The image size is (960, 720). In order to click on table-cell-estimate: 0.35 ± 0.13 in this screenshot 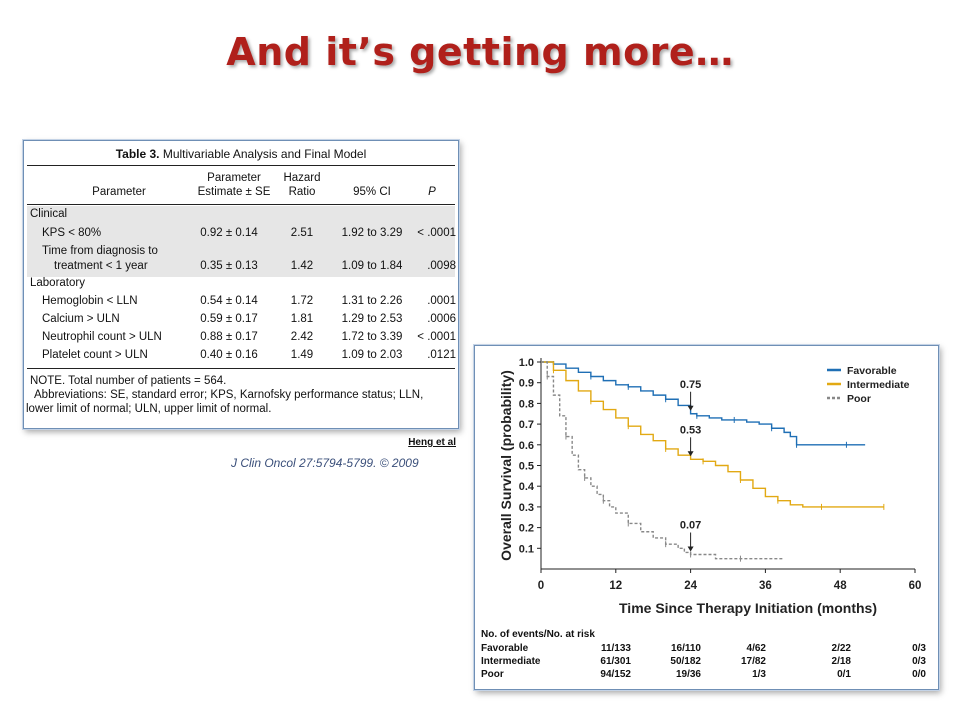, I will do `click(229, 266)`.